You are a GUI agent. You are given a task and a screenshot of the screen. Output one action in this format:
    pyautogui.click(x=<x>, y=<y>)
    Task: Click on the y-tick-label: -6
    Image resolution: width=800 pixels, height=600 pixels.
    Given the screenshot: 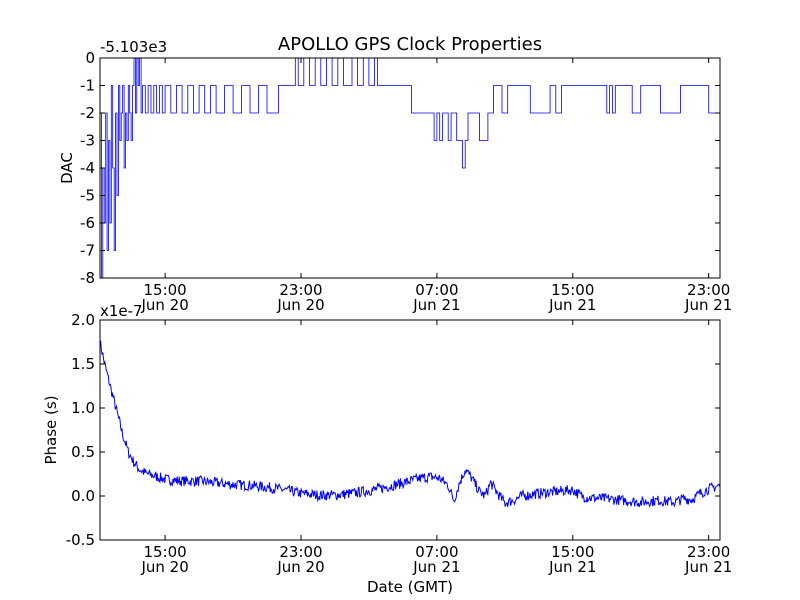 What is the action you would take?
    pyautogui.click(x=87, y=223)
    